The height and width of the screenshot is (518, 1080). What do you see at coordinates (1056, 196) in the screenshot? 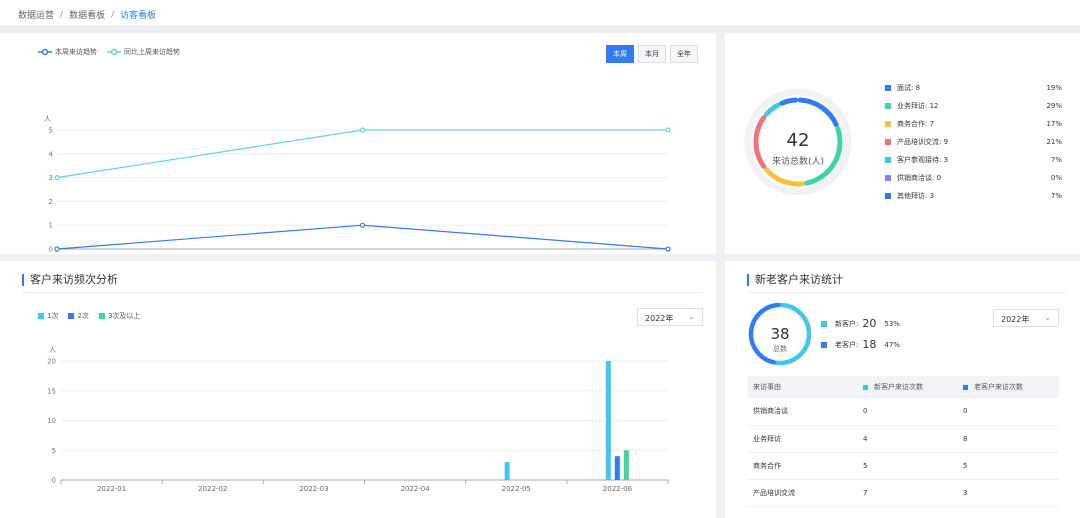
I see `visit-reason-pct: 7%` at bounding box center [1056, 196].